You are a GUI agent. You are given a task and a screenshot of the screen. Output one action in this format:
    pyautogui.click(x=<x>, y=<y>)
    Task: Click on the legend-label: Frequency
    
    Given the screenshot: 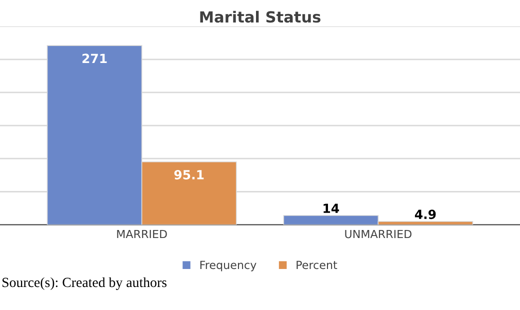 What is the action you would take?
    pyautogui.click(x=228, y=266)
    